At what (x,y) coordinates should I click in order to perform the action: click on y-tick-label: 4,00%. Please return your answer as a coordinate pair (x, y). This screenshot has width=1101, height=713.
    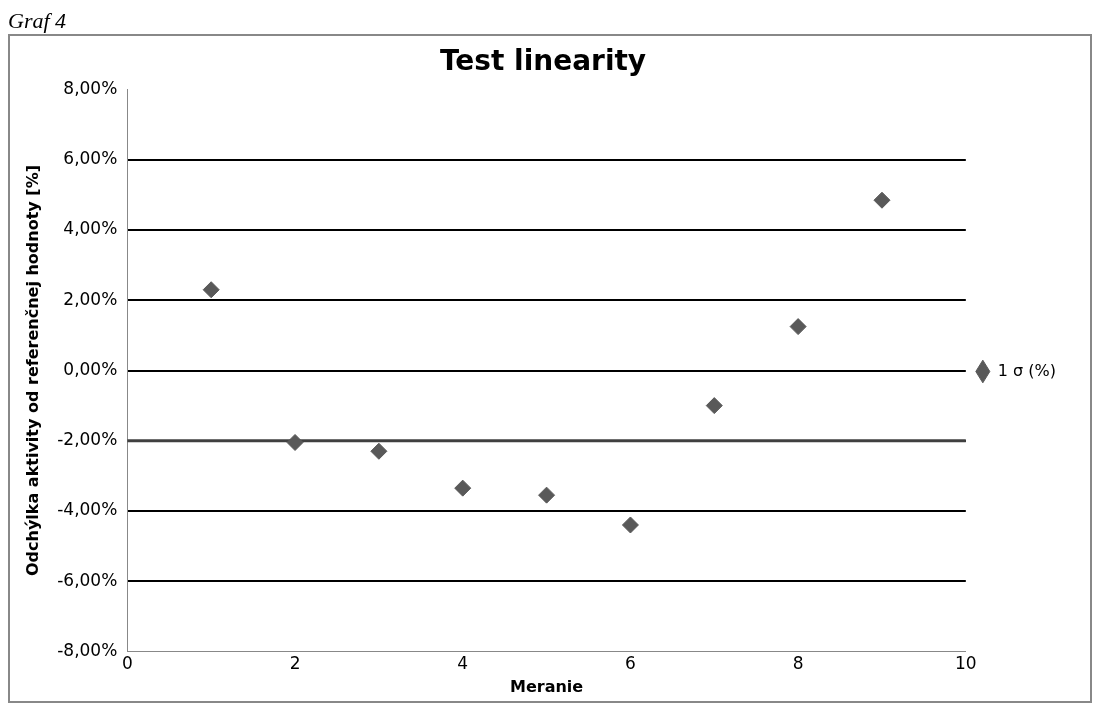
    Looking at the image, I should click on (90, 228).